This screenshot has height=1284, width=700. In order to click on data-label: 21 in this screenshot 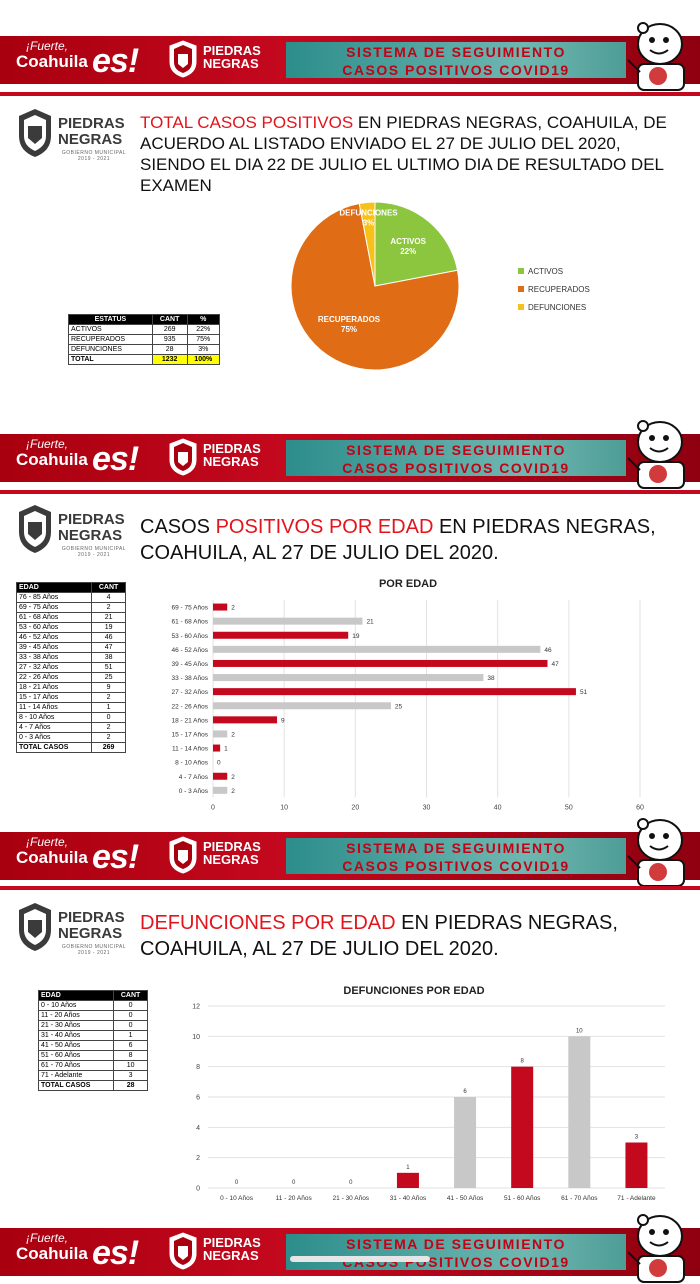, I will do `click(370, 622)`.